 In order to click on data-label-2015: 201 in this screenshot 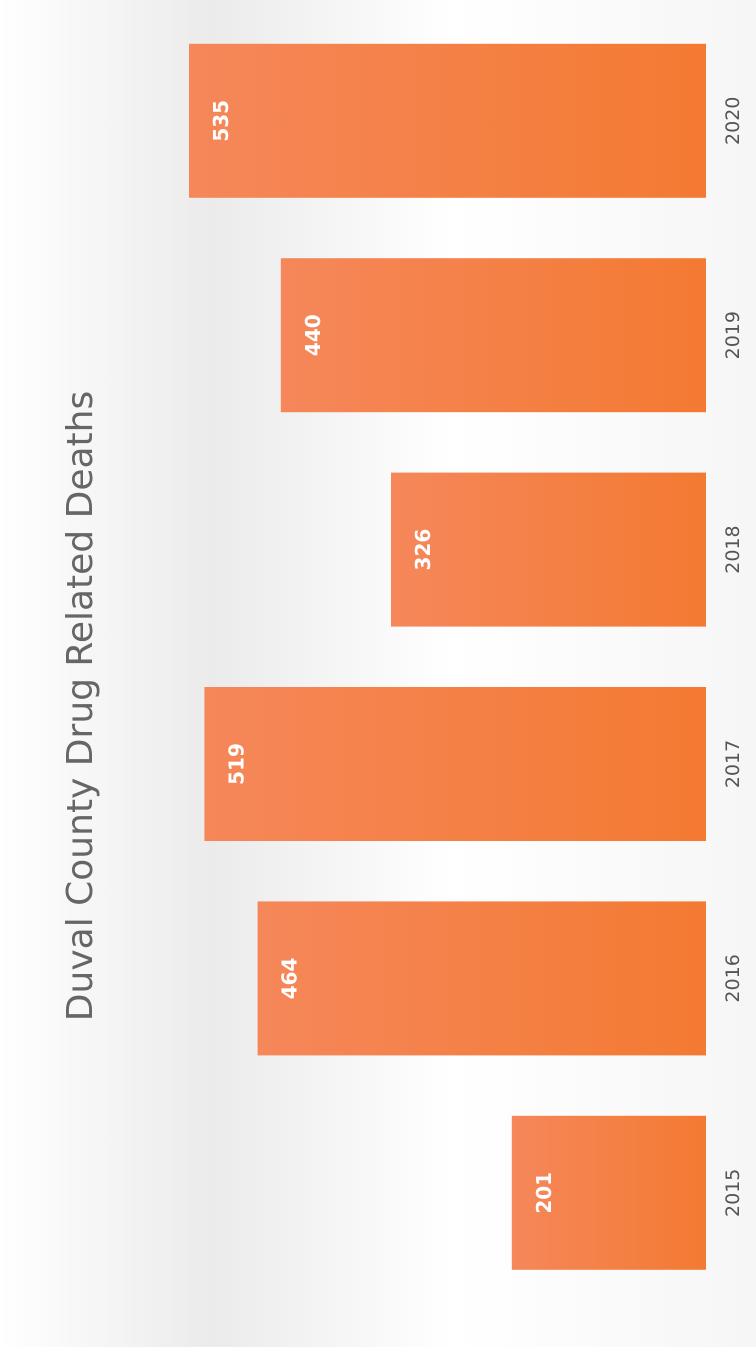, I will do `click(544, 1193)`.